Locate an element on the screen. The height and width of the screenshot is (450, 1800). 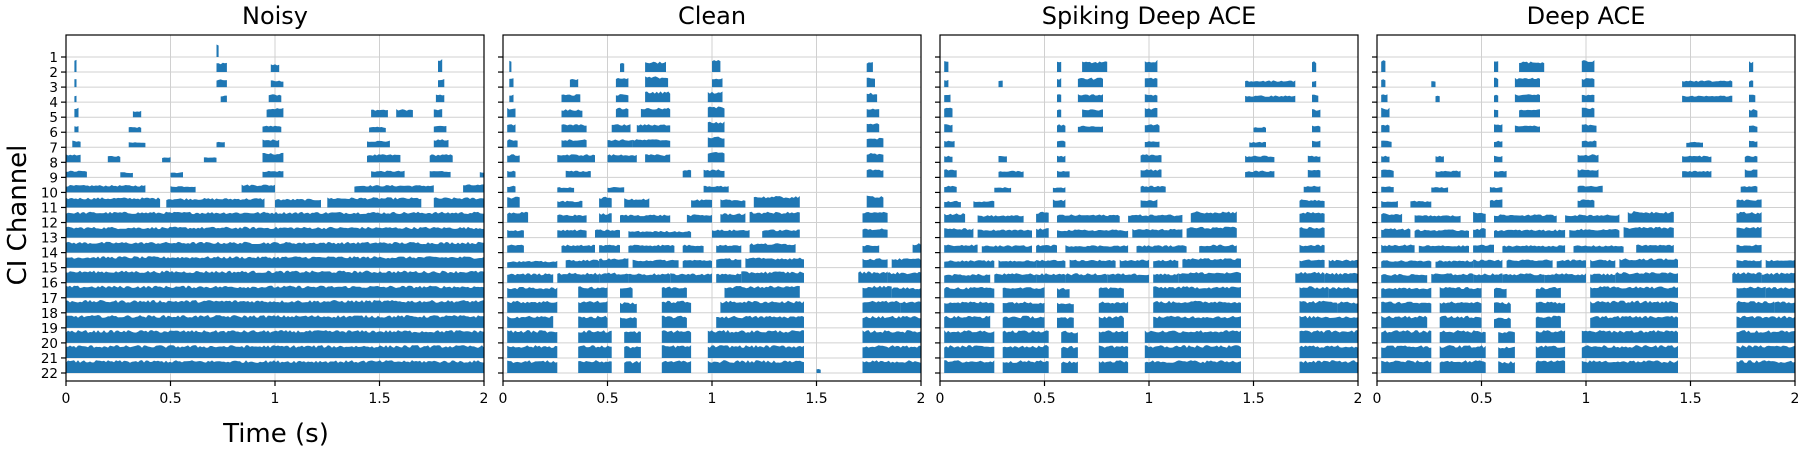
panel-title: Spiking Deep ACE is located at coordinates (1149, 16).